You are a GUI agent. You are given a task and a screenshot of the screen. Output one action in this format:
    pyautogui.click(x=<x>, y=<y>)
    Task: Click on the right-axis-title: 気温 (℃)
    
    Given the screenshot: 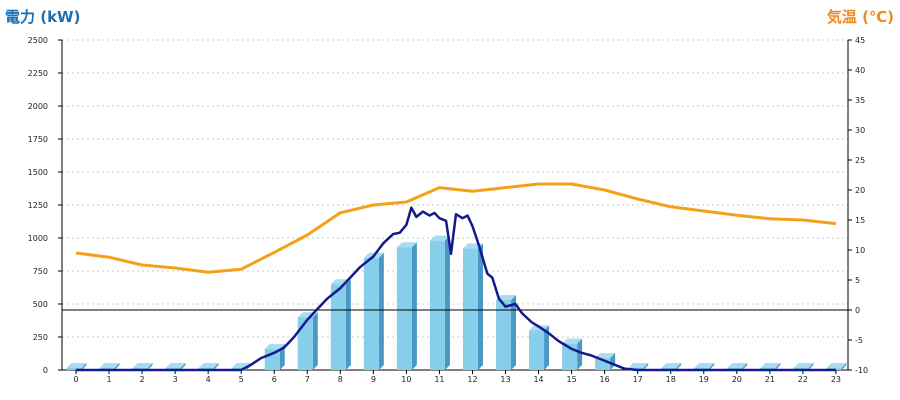 What is the action you would take?
    pyautogui.click(x=860, y=17)
    